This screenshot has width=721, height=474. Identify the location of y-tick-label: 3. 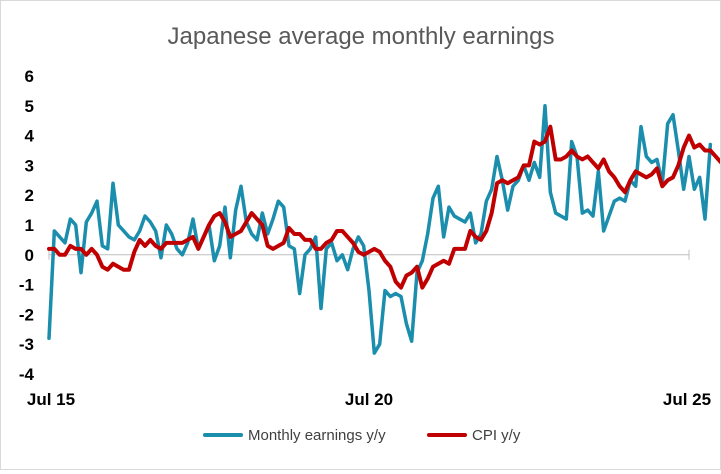
(29, 165).